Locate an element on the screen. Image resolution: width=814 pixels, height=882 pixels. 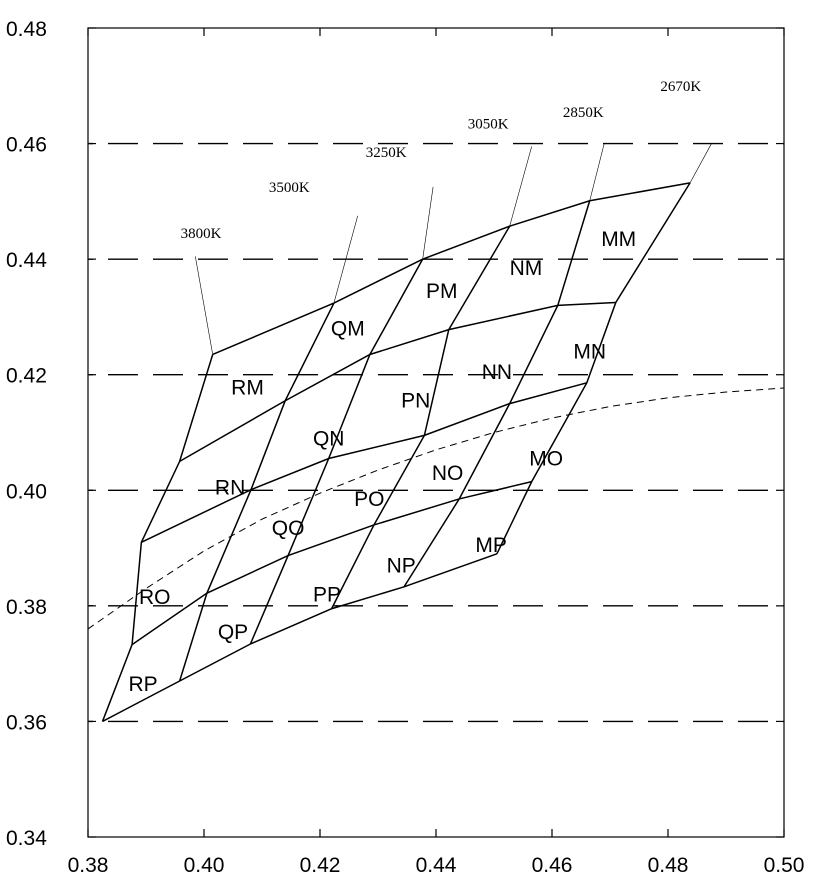
x-tick-label: 0.44 is located at coordinates (436, 865).